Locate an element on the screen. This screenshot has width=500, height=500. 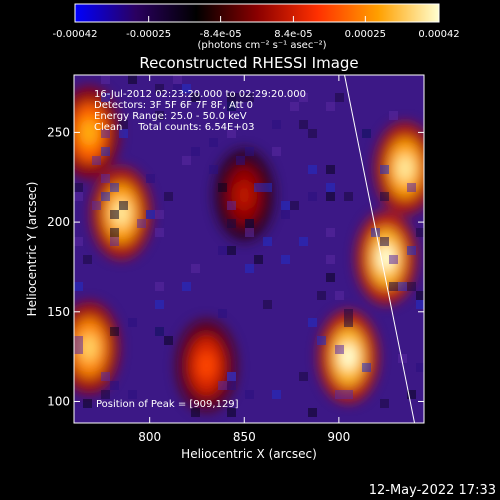
info-time-range: 16-Jul-2012 02:23:20.000 to 02:29:20.000 is located at coordinates (200, 94).